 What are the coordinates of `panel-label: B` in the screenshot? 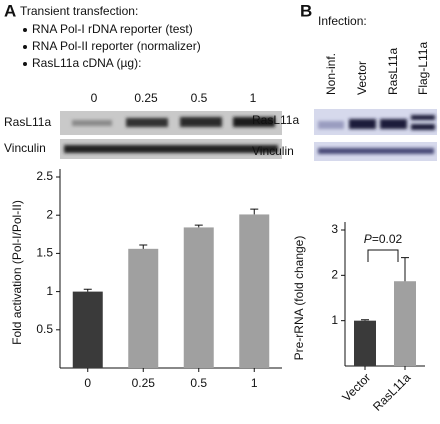 It's located at (306, 10).